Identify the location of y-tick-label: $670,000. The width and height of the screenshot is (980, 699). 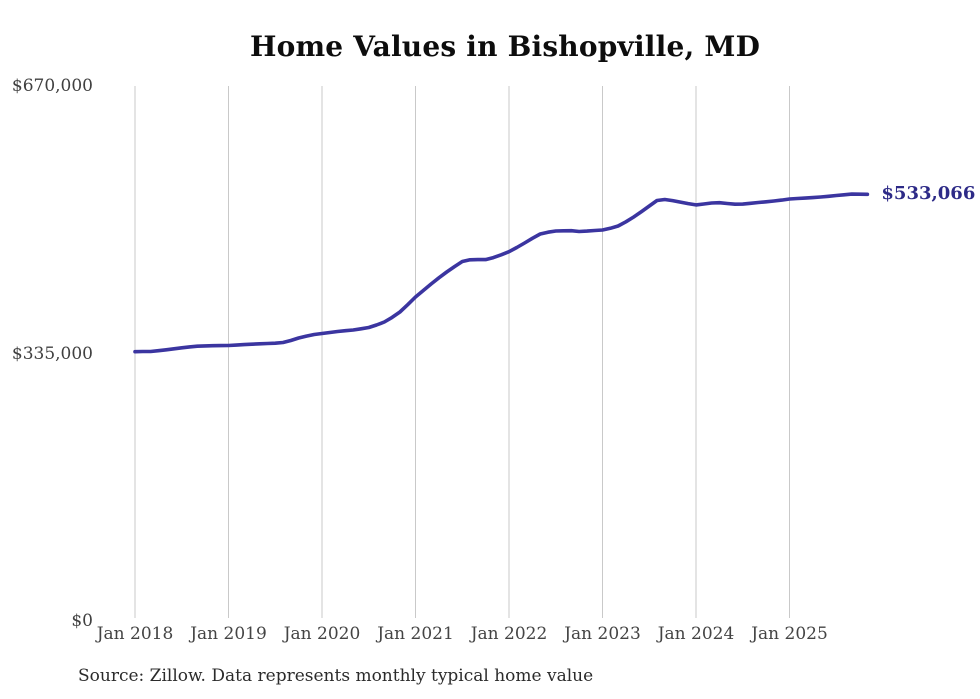
(52, 86).